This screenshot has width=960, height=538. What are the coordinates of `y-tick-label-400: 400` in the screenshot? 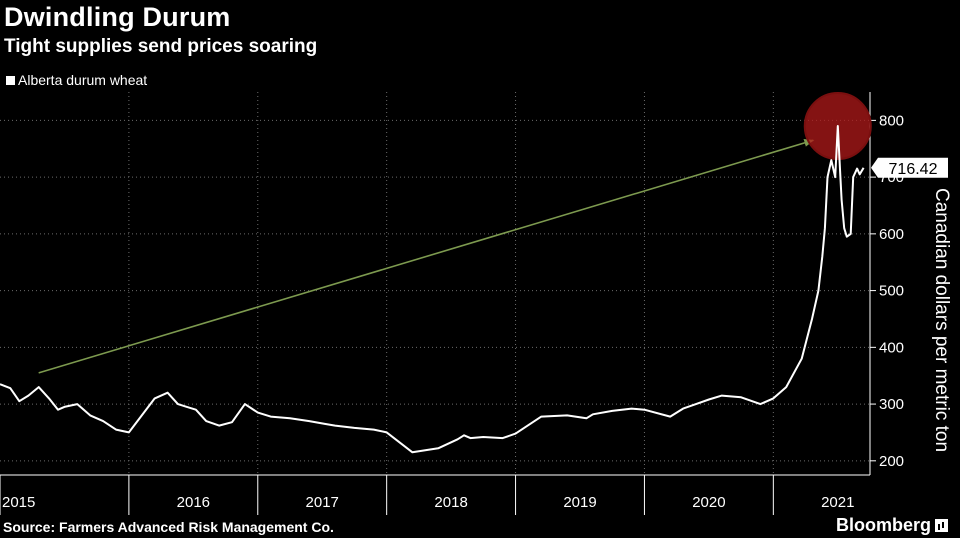 It's located at (891, 347).